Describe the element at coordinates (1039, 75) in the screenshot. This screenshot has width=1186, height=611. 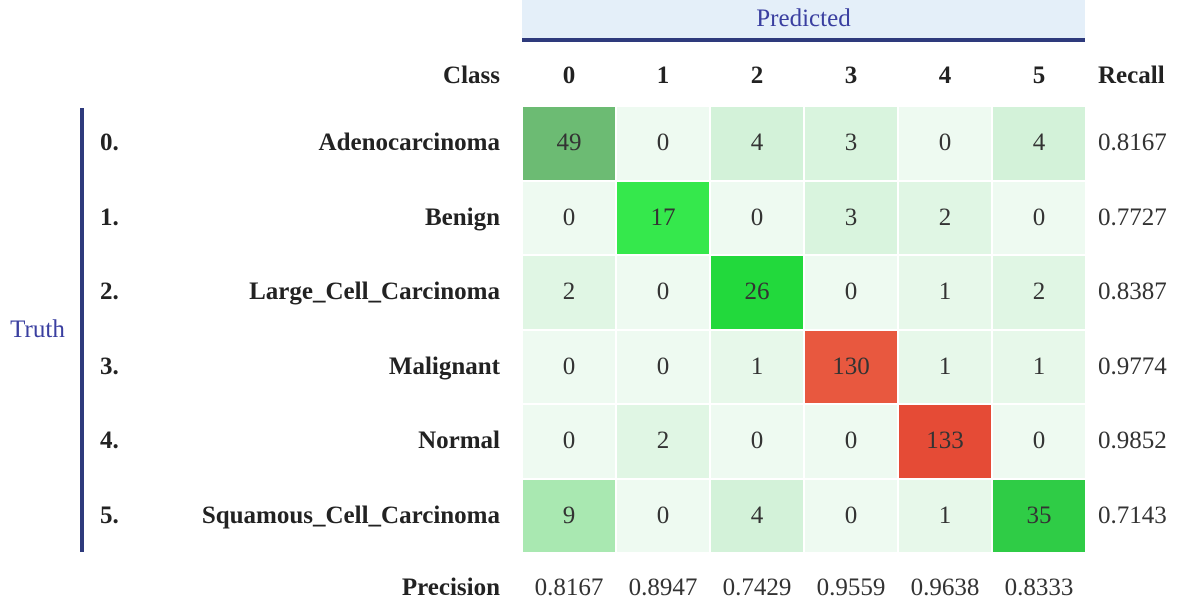
I see `column-header: 5` at that location.